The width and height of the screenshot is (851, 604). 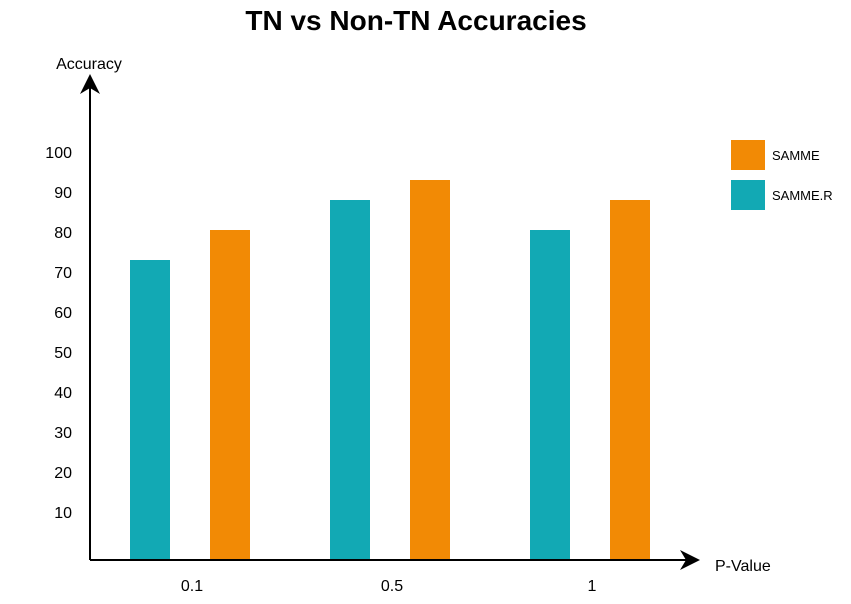 What do you see at coordinates (63, 233) in the screenshot?
I see `y-tick-label: 80` at bounding box center [63, 233].